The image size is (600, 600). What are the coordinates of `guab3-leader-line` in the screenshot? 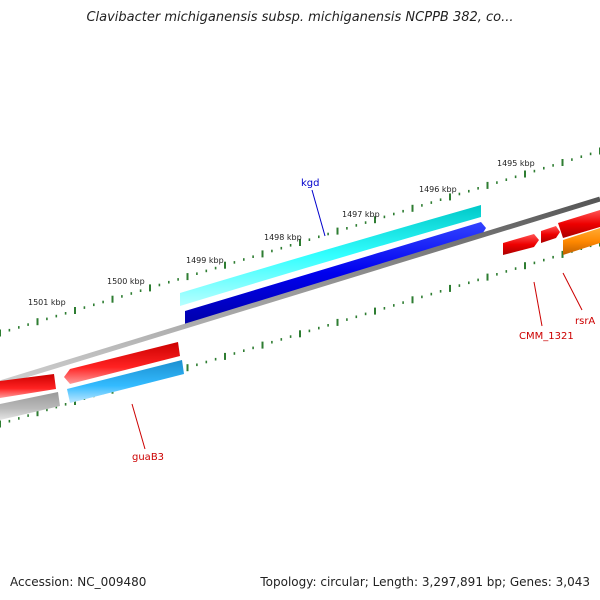 It's located at (138, 426).